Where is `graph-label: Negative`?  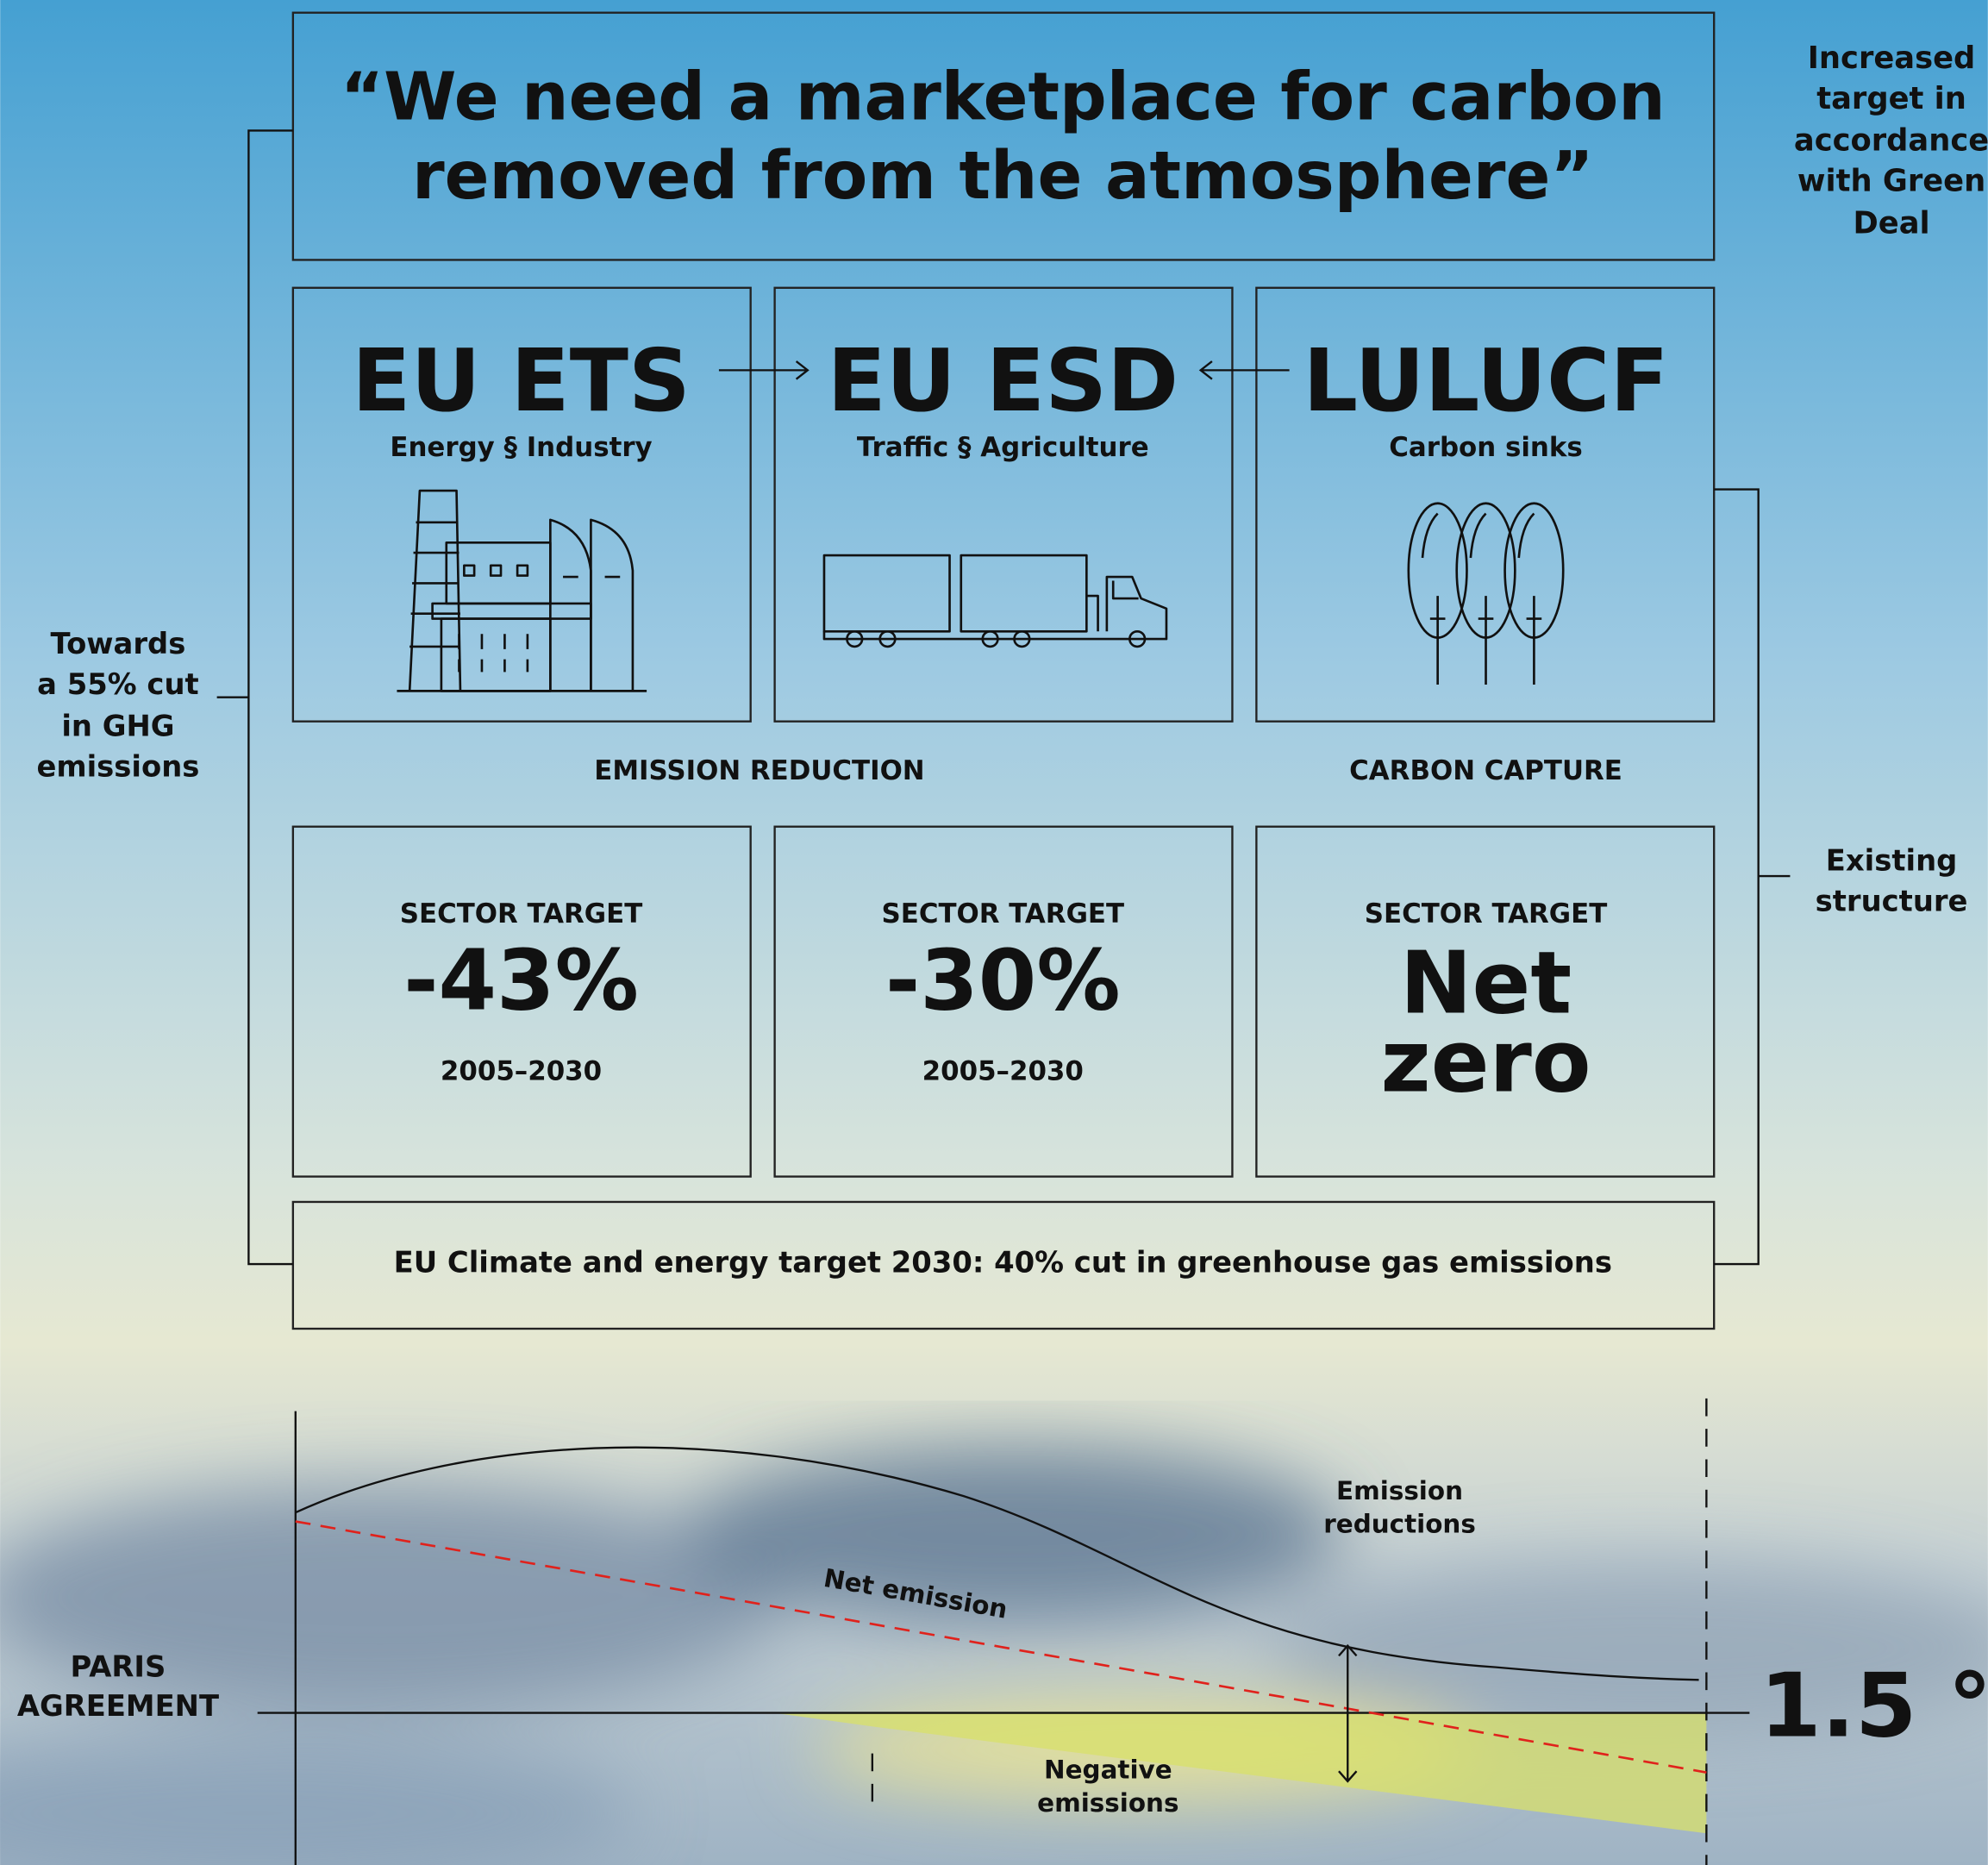 graph-label: Negative is located at coordinates (1108, 1770).